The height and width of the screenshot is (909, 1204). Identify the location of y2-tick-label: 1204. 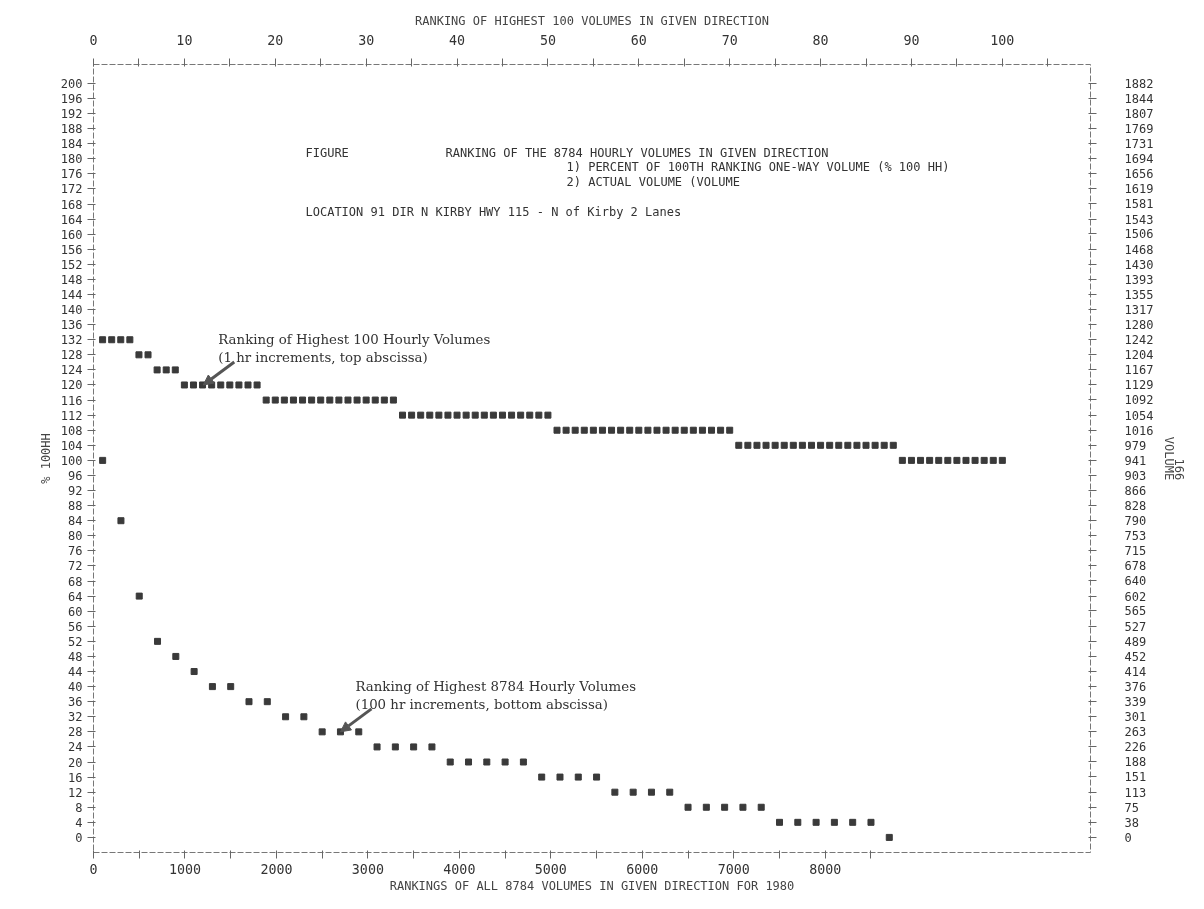
(1139, 355).